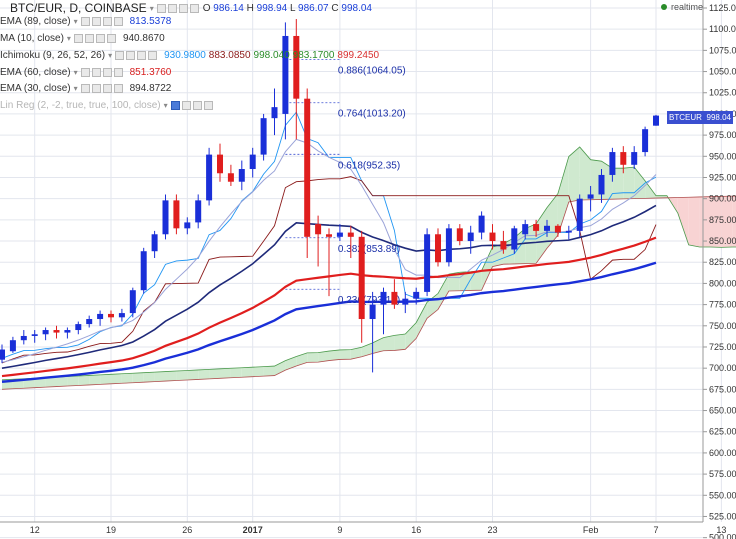  I want to click on indicator-row: Lin Reg (2, -2, true, true, 100, close) ▾, so click(108, 105).